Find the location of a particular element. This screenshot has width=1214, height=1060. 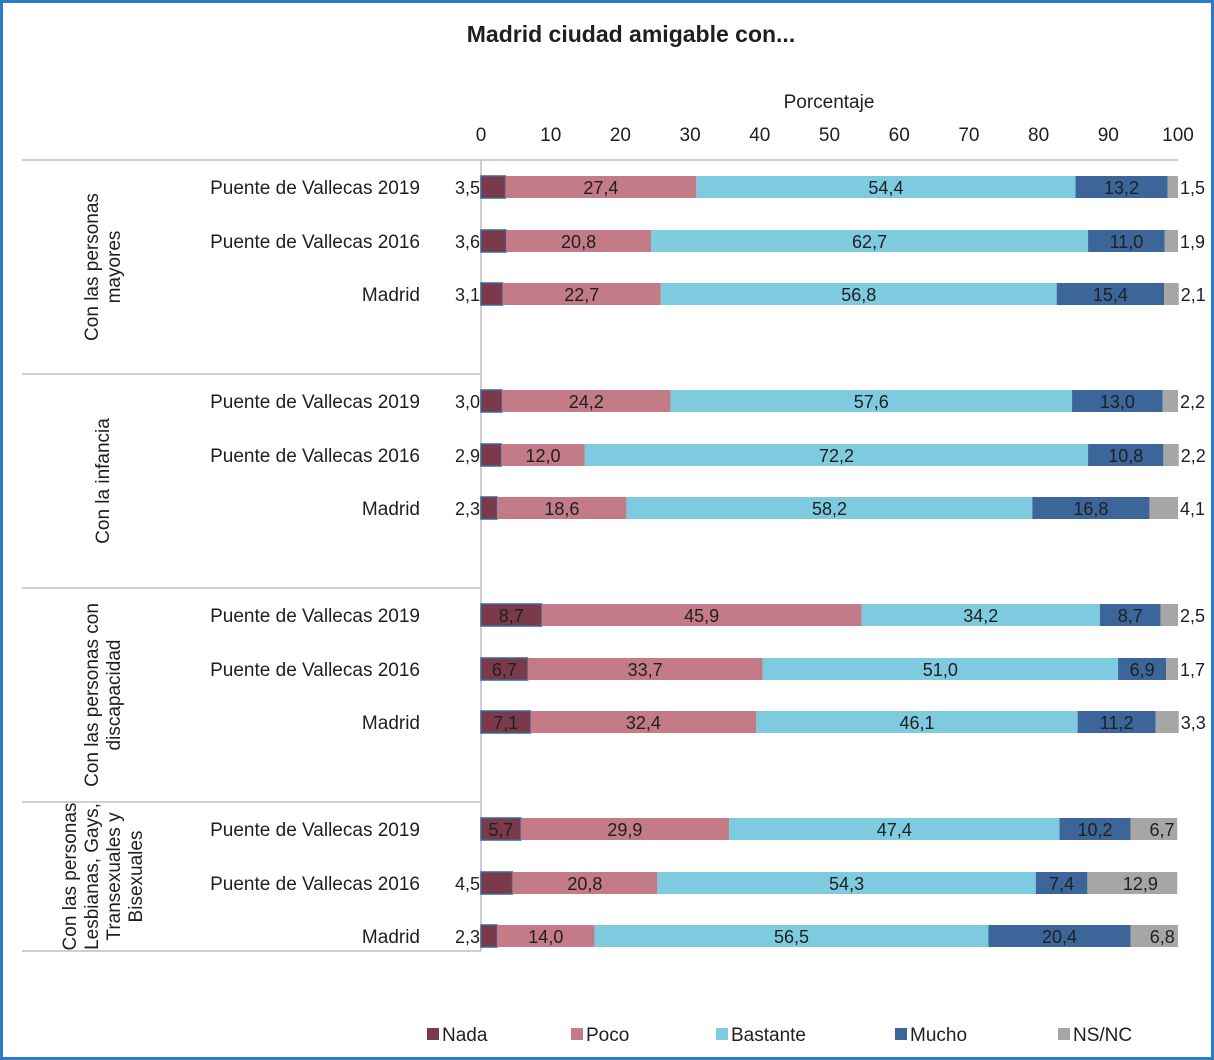

data-label: 12,0 is located at coordinates (543, 456).